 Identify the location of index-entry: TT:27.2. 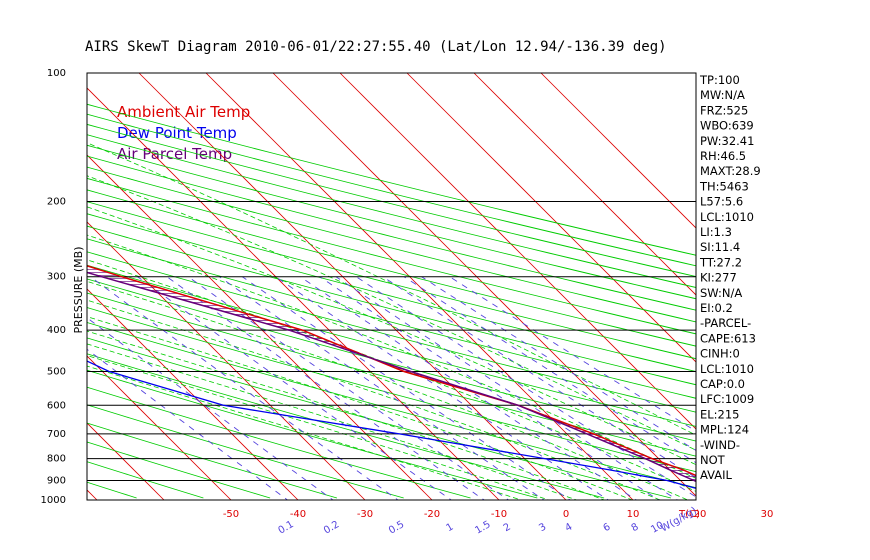
(720, 262).